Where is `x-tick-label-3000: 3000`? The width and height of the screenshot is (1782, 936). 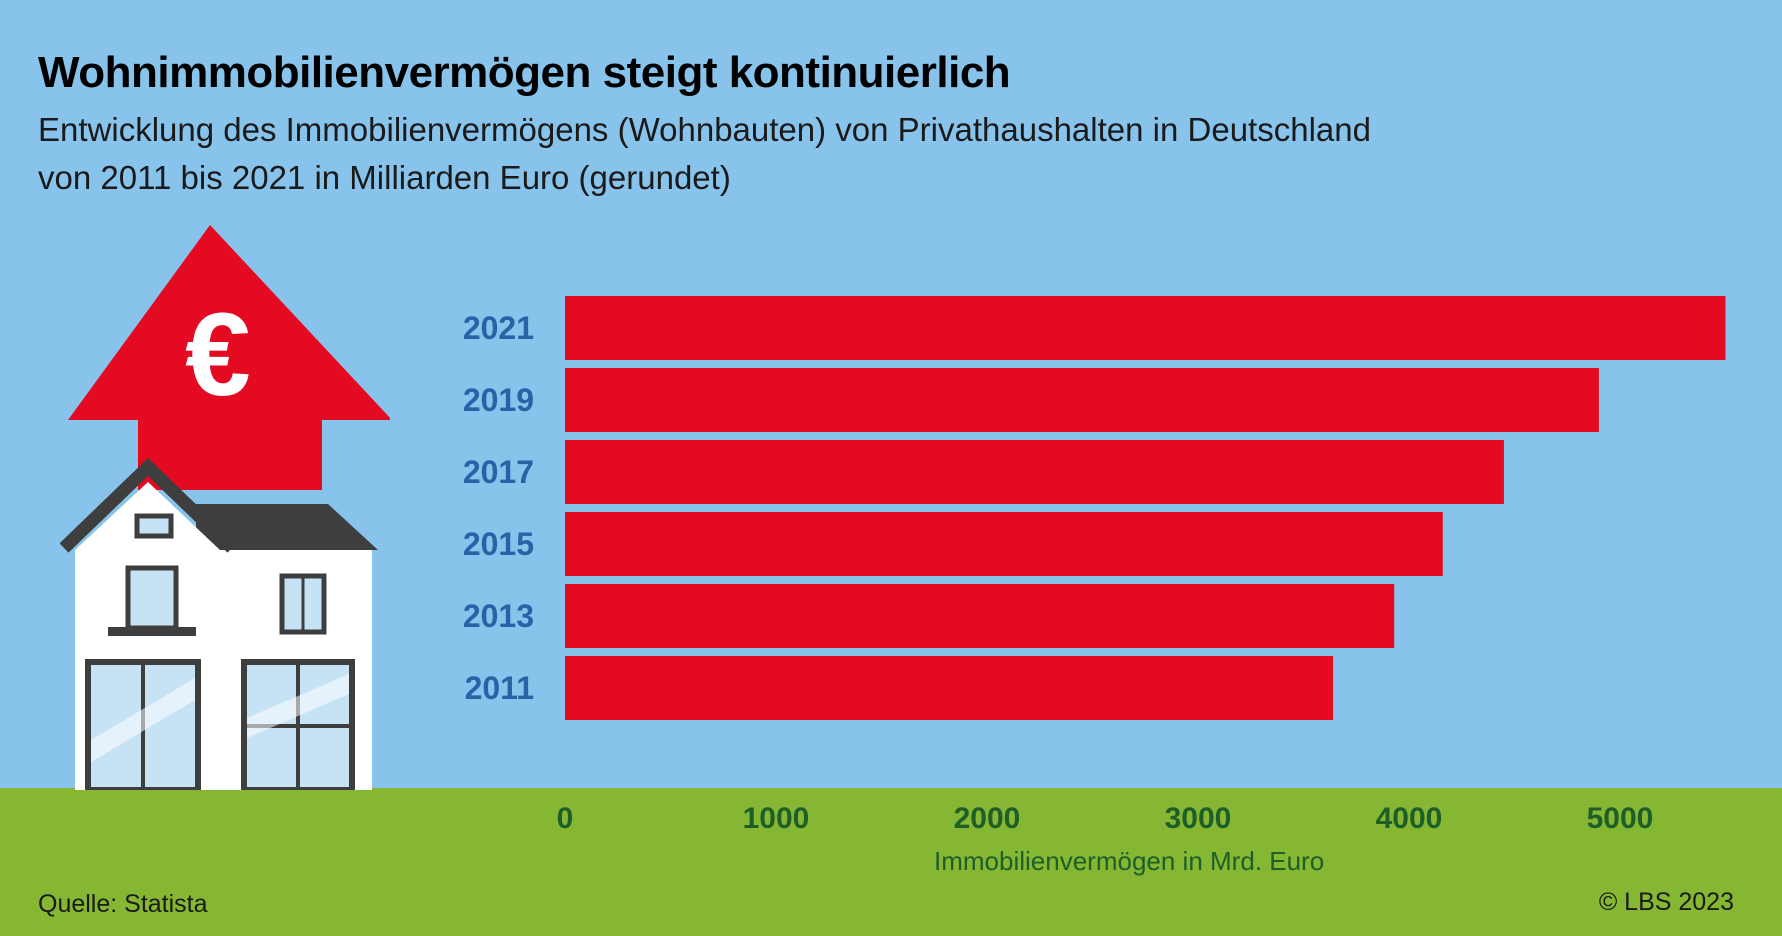
x-tick-label-3000: 3000 is located at coordinates (1198, 818).